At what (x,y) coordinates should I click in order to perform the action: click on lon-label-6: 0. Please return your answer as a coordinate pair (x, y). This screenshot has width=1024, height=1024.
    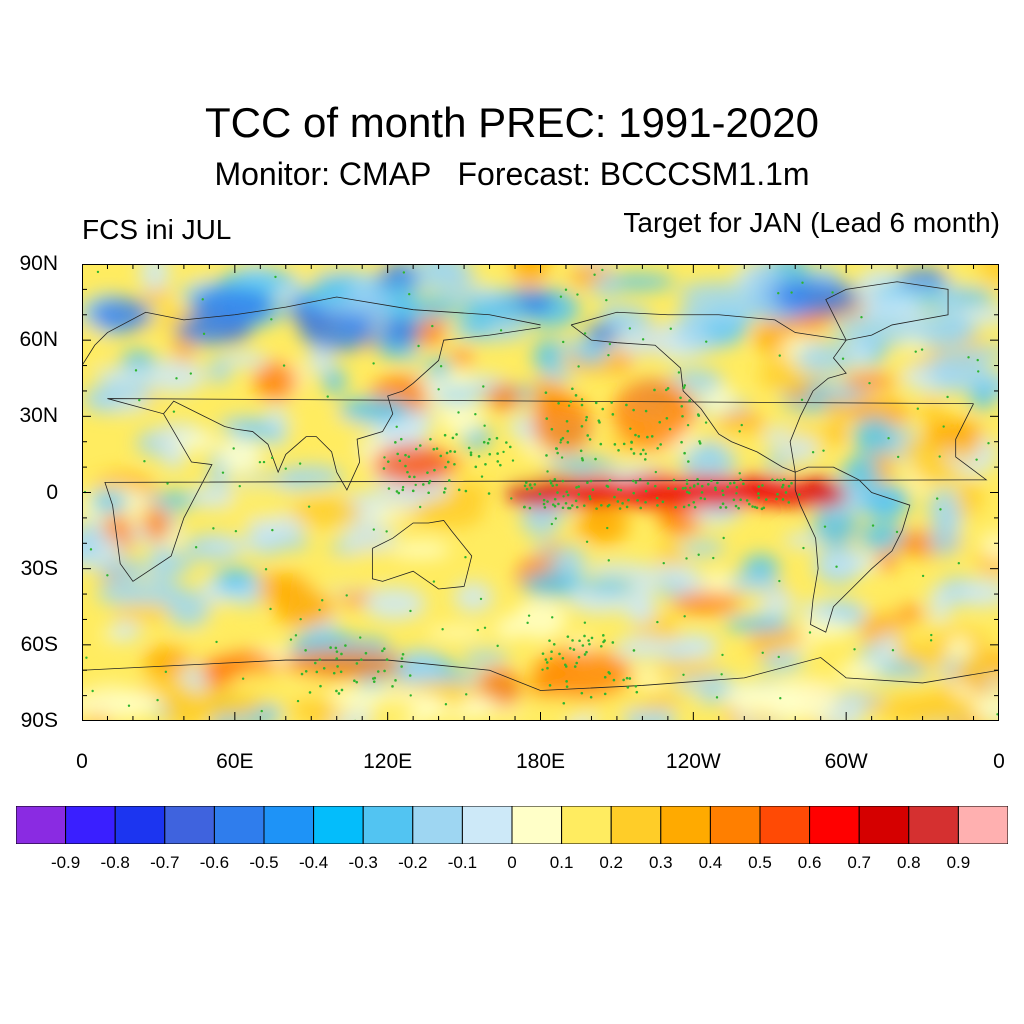
    Looking at the image, I should click on (999, 761).